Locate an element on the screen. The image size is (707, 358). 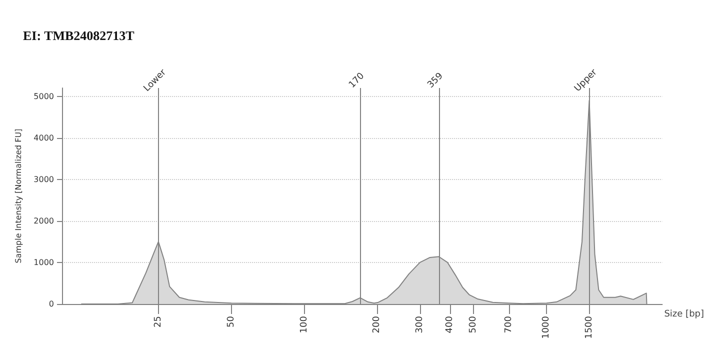
x-tick-label: 1000 is located at coordinates (547, 327).